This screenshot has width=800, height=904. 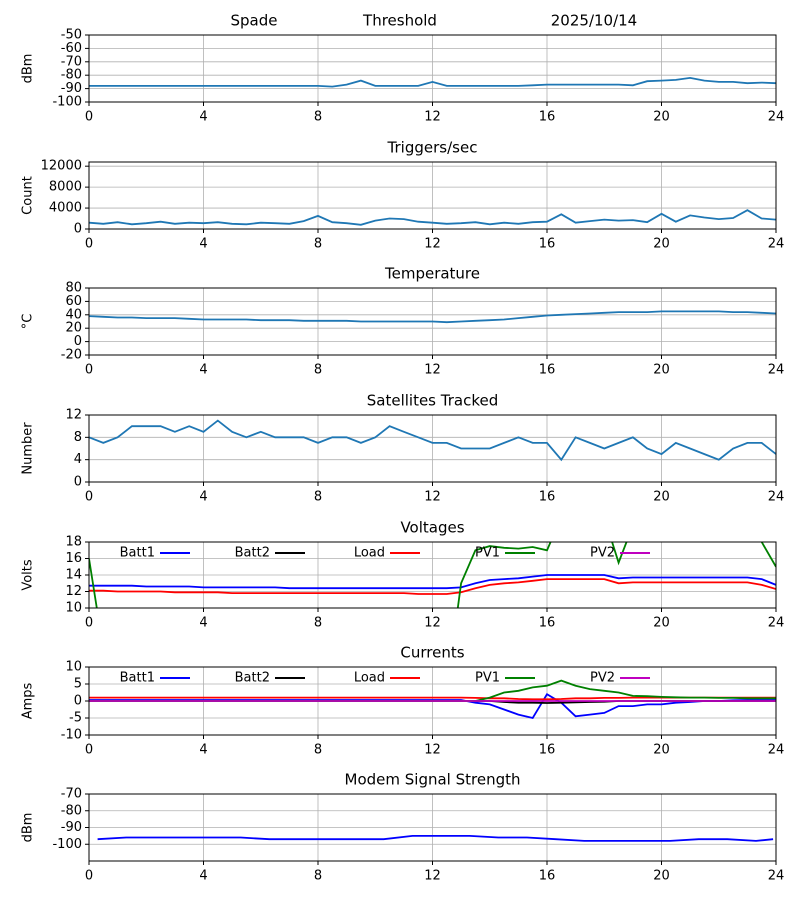 I want to click on y-axis-label: °C, so click(x=28, y=322).